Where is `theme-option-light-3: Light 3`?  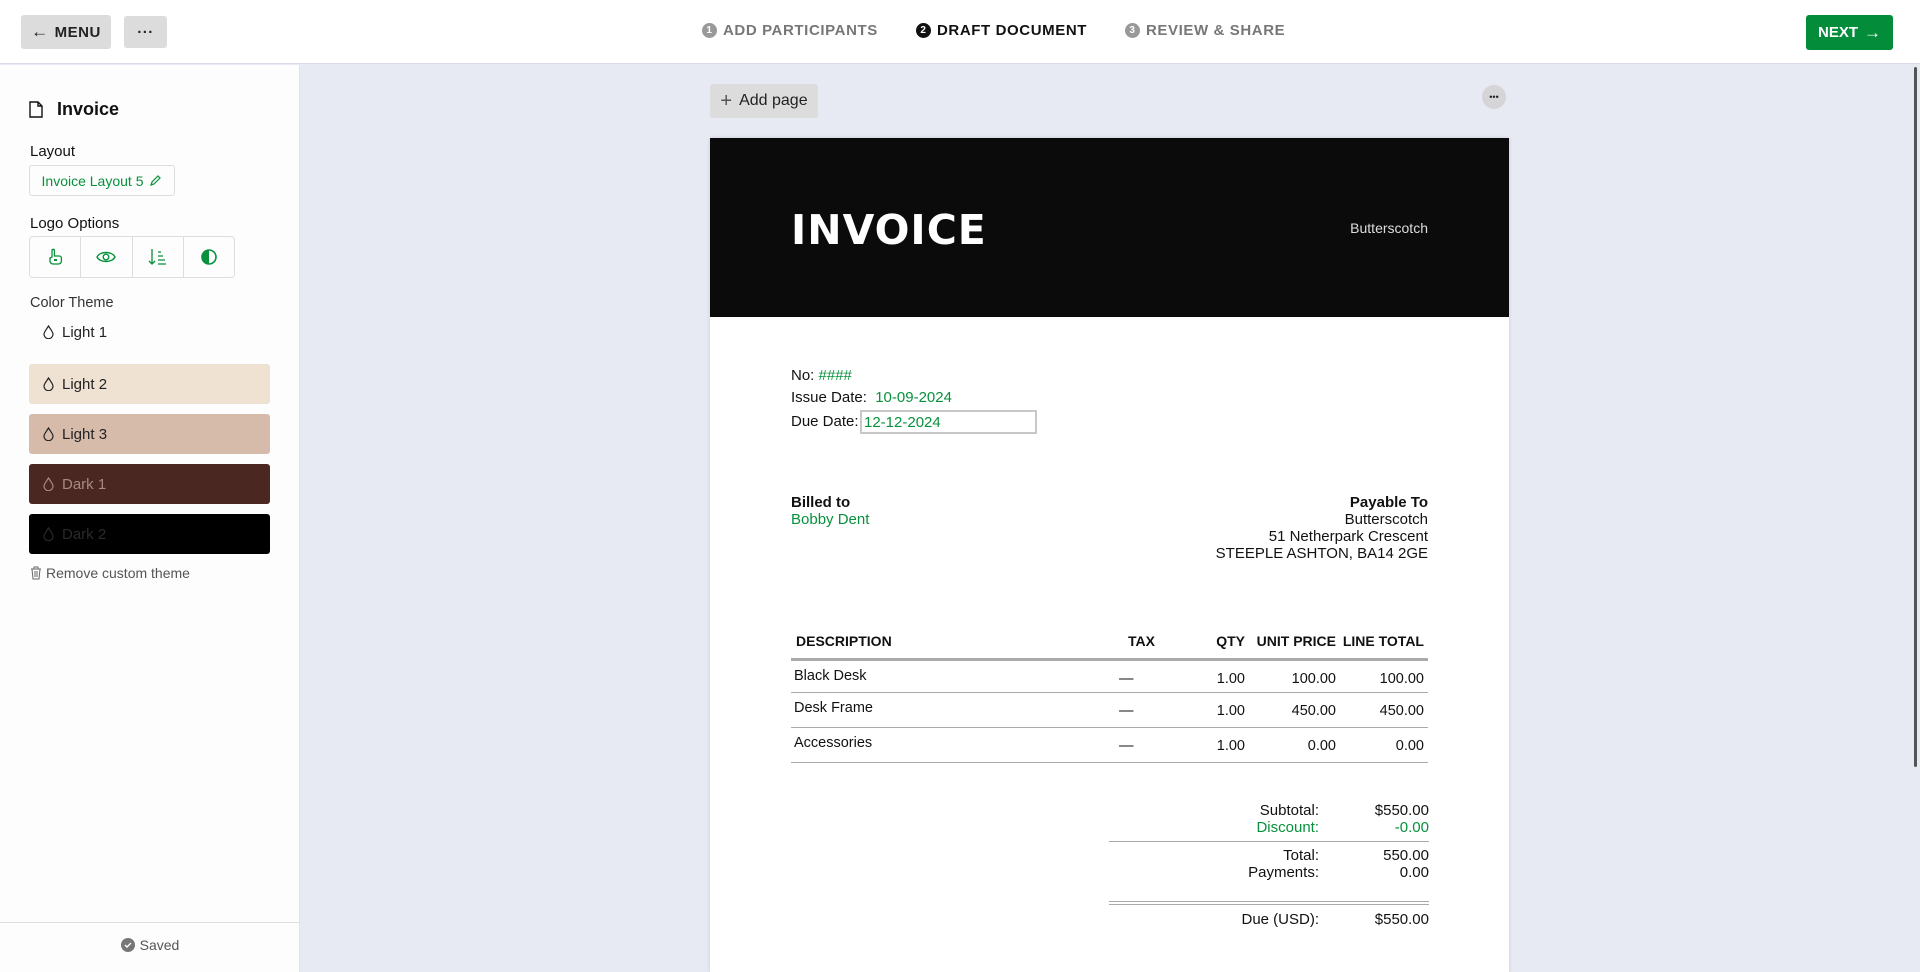 theme-option-light-3: Light 3 is located at coordinates (149, 434).